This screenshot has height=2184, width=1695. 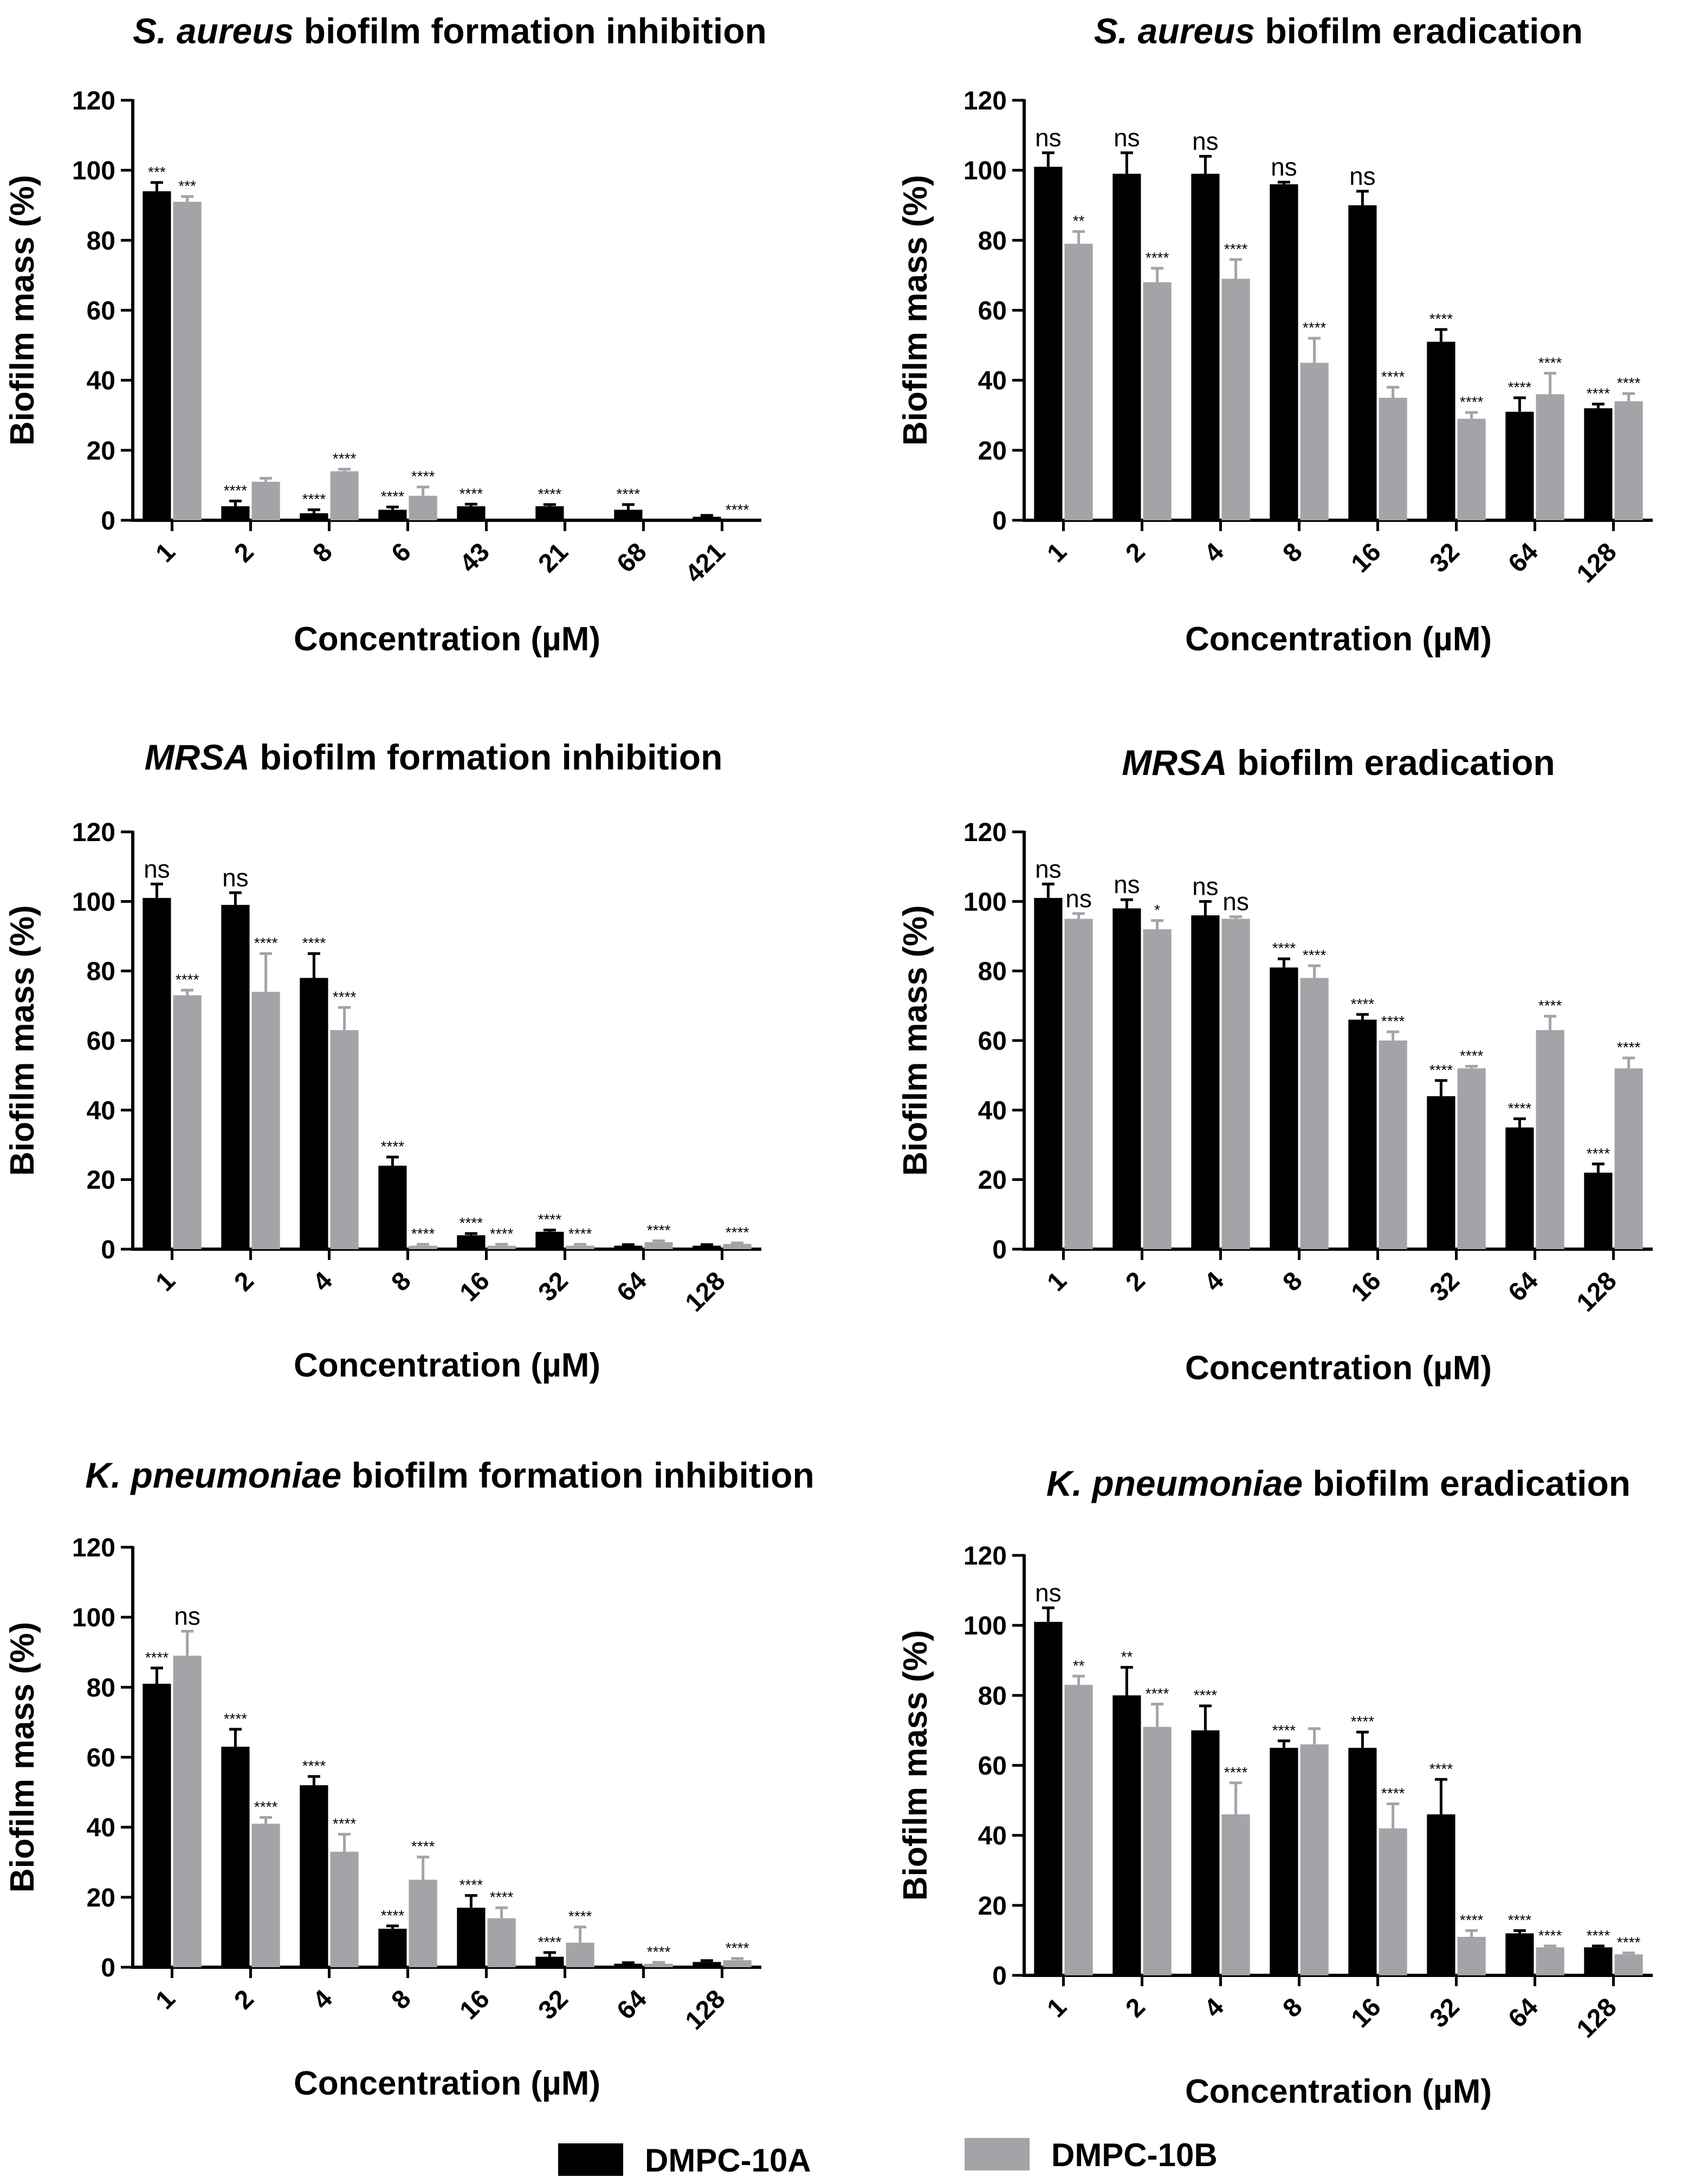 I want to click on chart-title-italic: MRSA, so click(x=1174, y=763).